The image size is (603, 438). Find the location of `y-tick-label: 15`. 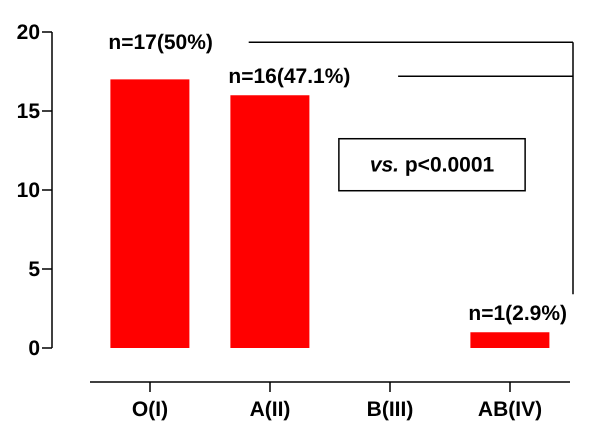

y-tick-label: 15 is located at coordinates (28, 111).